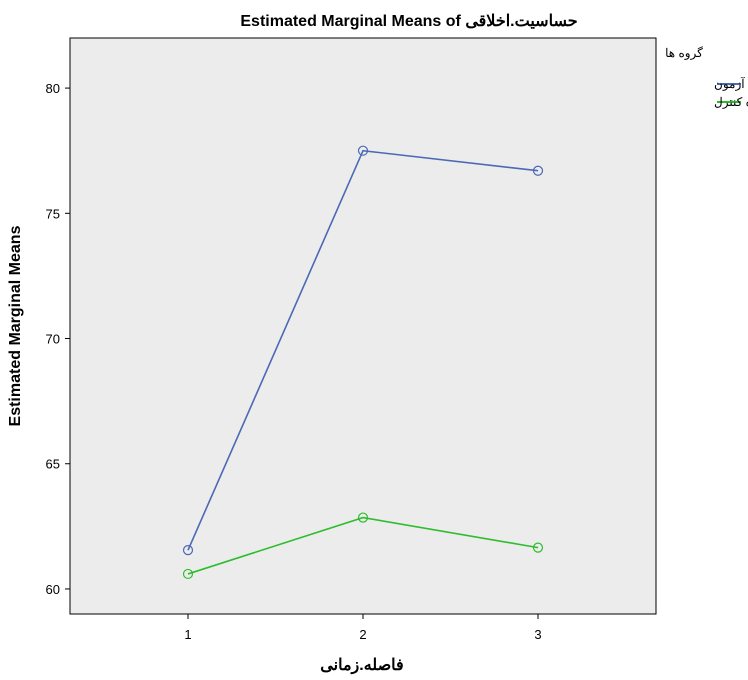 This screenshot has width=748, height=680. I want to click on series-line, so click(363, 545).